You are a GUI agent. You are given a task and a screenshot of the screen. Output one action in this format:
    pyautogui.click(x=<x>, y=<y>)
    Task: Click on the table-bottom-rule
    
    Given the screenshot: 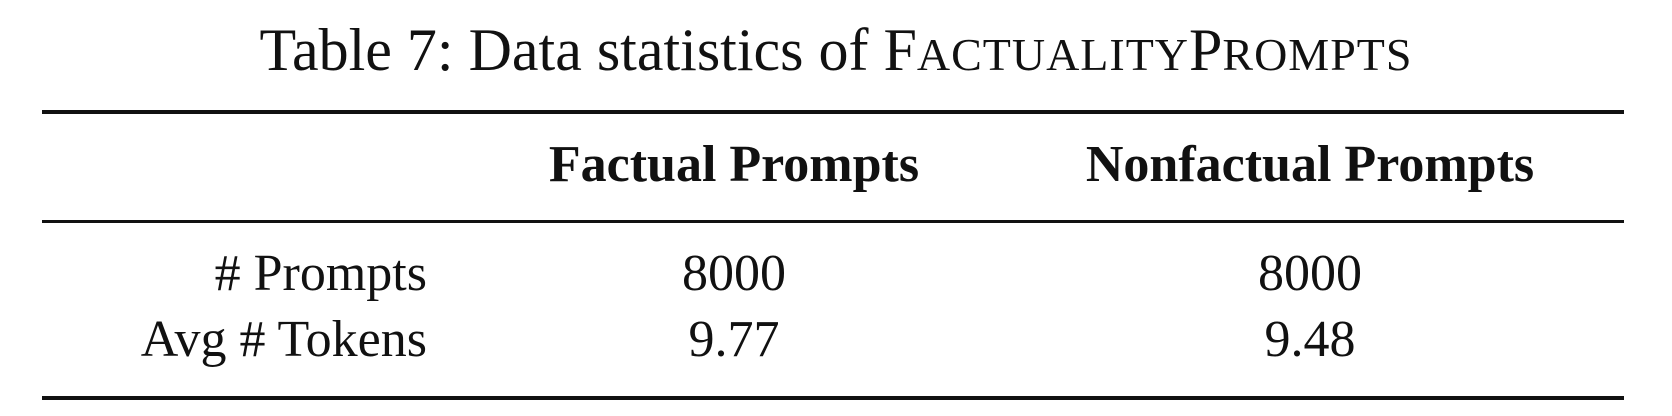 What is the action you would take?
    pyautogui.click(x=833, y=398)
    